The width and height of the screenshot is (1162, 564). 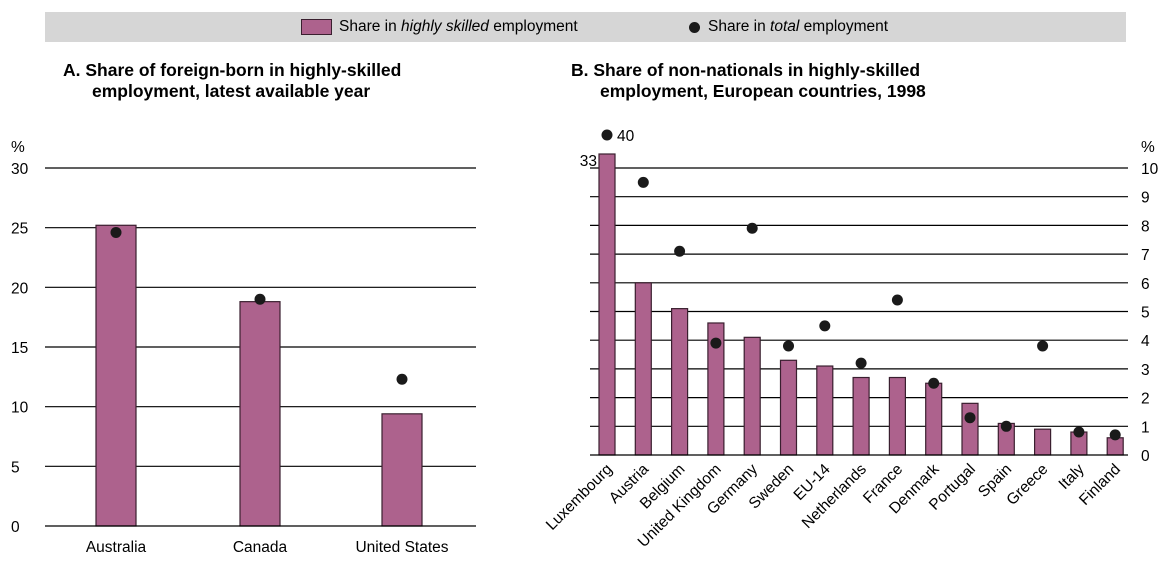 I want to click on panel-b-y-tick-label: 10, so click(x=1150, y=169).